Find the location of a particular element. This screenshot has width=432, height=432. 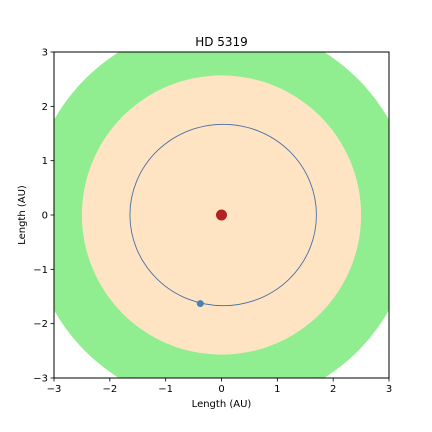

y-tick-label: 0 is located at coordinates (45, 216).